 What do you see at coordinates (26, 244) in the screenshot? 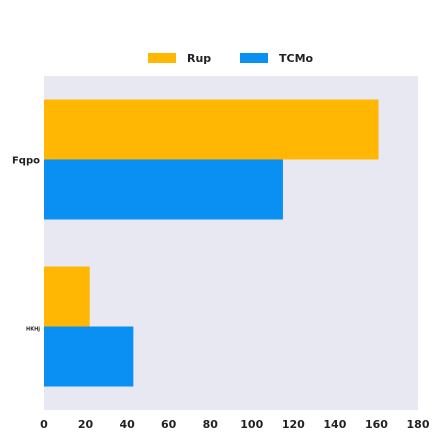
I see `category-labels: Fqpo HKHj` at bounding box center [26, 244].